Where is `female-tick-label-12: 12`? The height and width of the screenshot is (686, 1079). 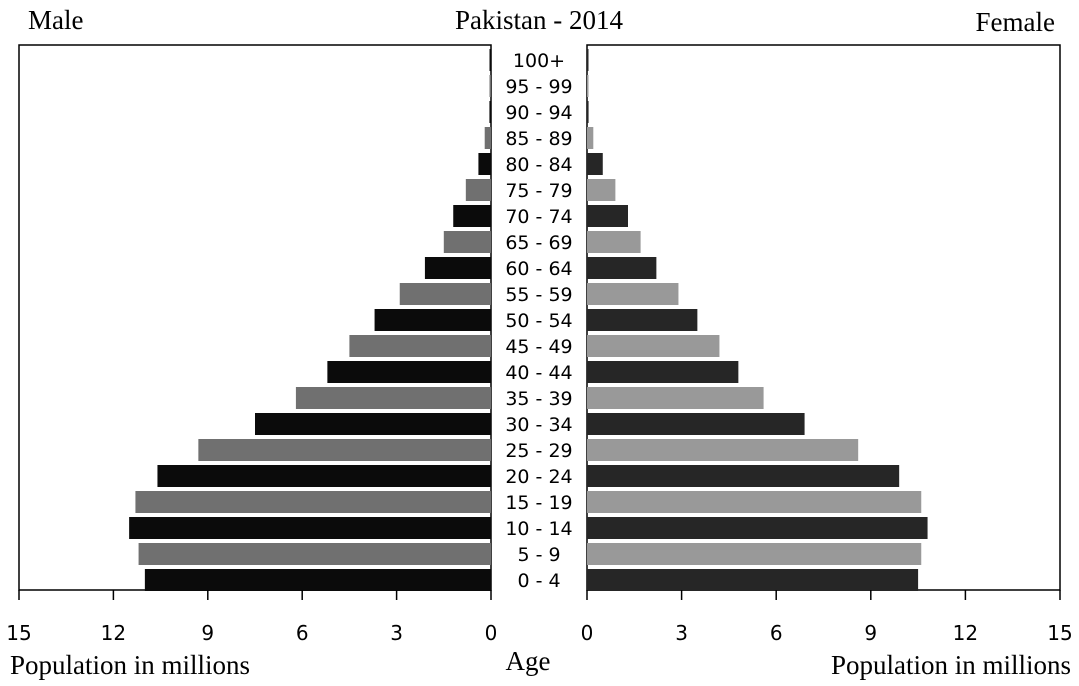 female-tick-label-12: 12 is located at coordinates (965, 633).